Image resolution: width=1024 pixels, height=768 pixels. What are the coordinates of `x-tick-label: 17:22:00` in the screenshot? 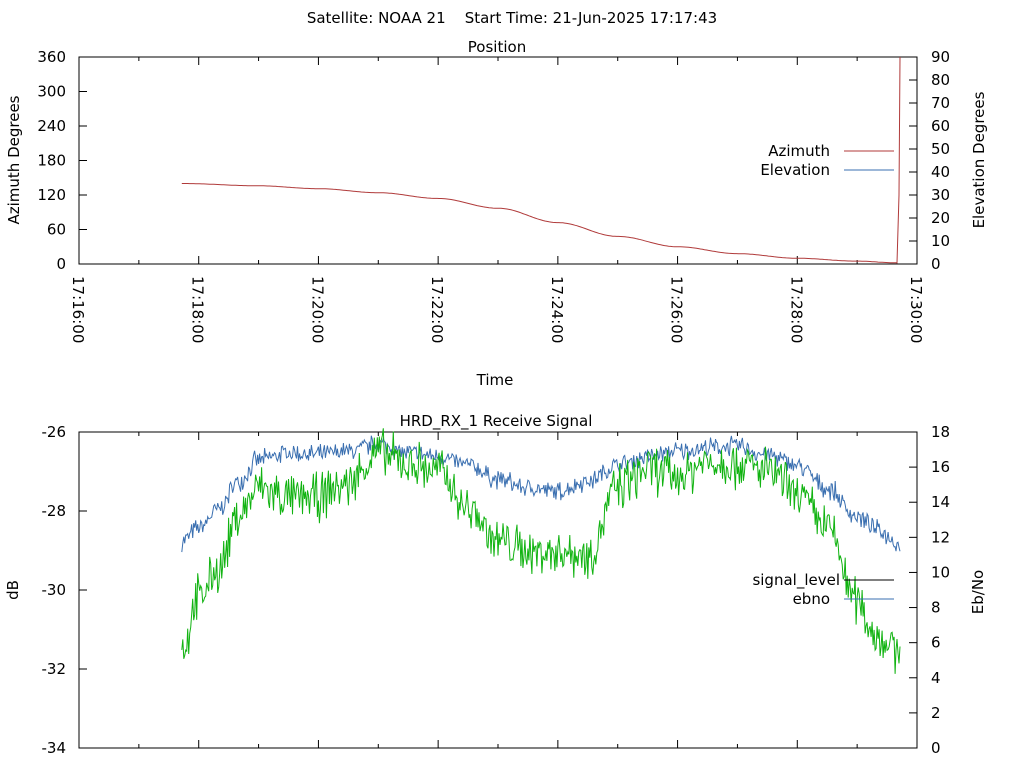 It's located at (437, 309).